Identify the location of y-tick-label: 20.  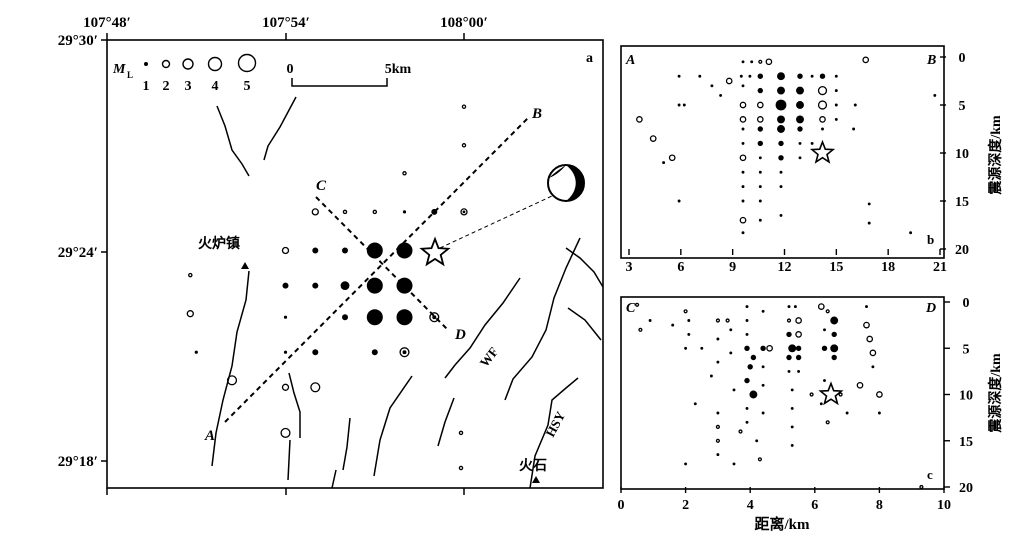
(962, 250).